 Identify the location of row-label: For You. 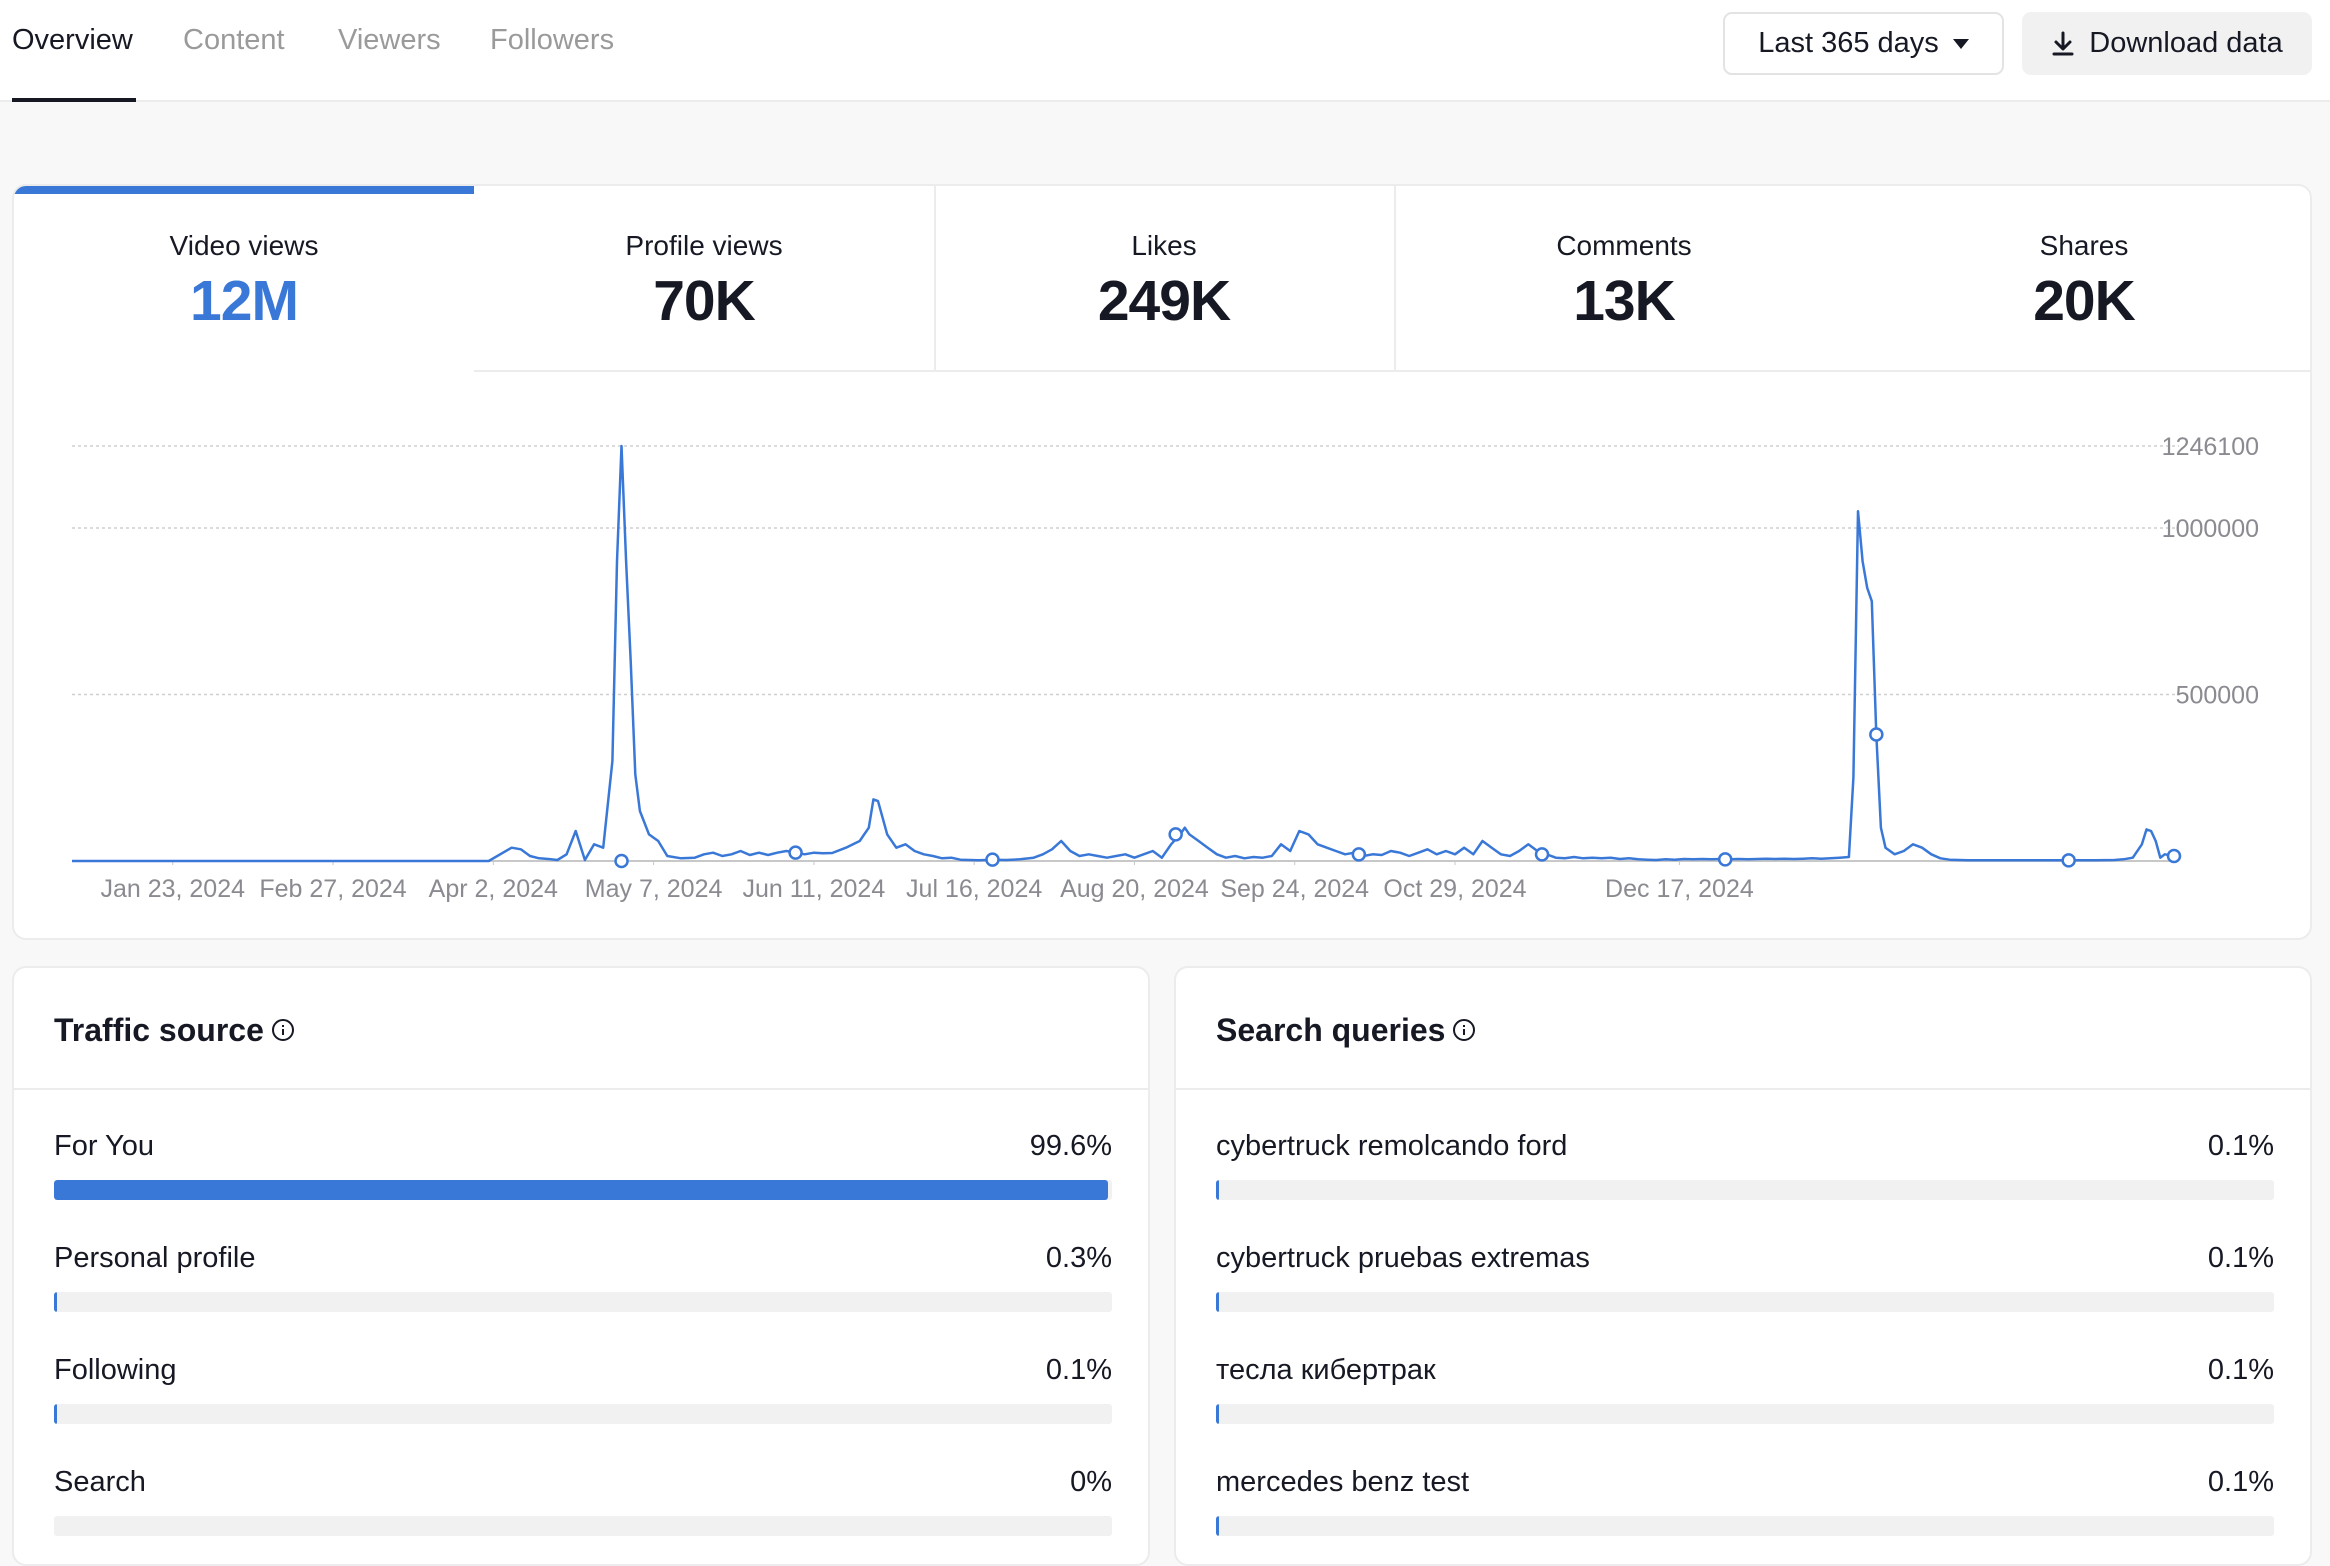
(104, 1146).